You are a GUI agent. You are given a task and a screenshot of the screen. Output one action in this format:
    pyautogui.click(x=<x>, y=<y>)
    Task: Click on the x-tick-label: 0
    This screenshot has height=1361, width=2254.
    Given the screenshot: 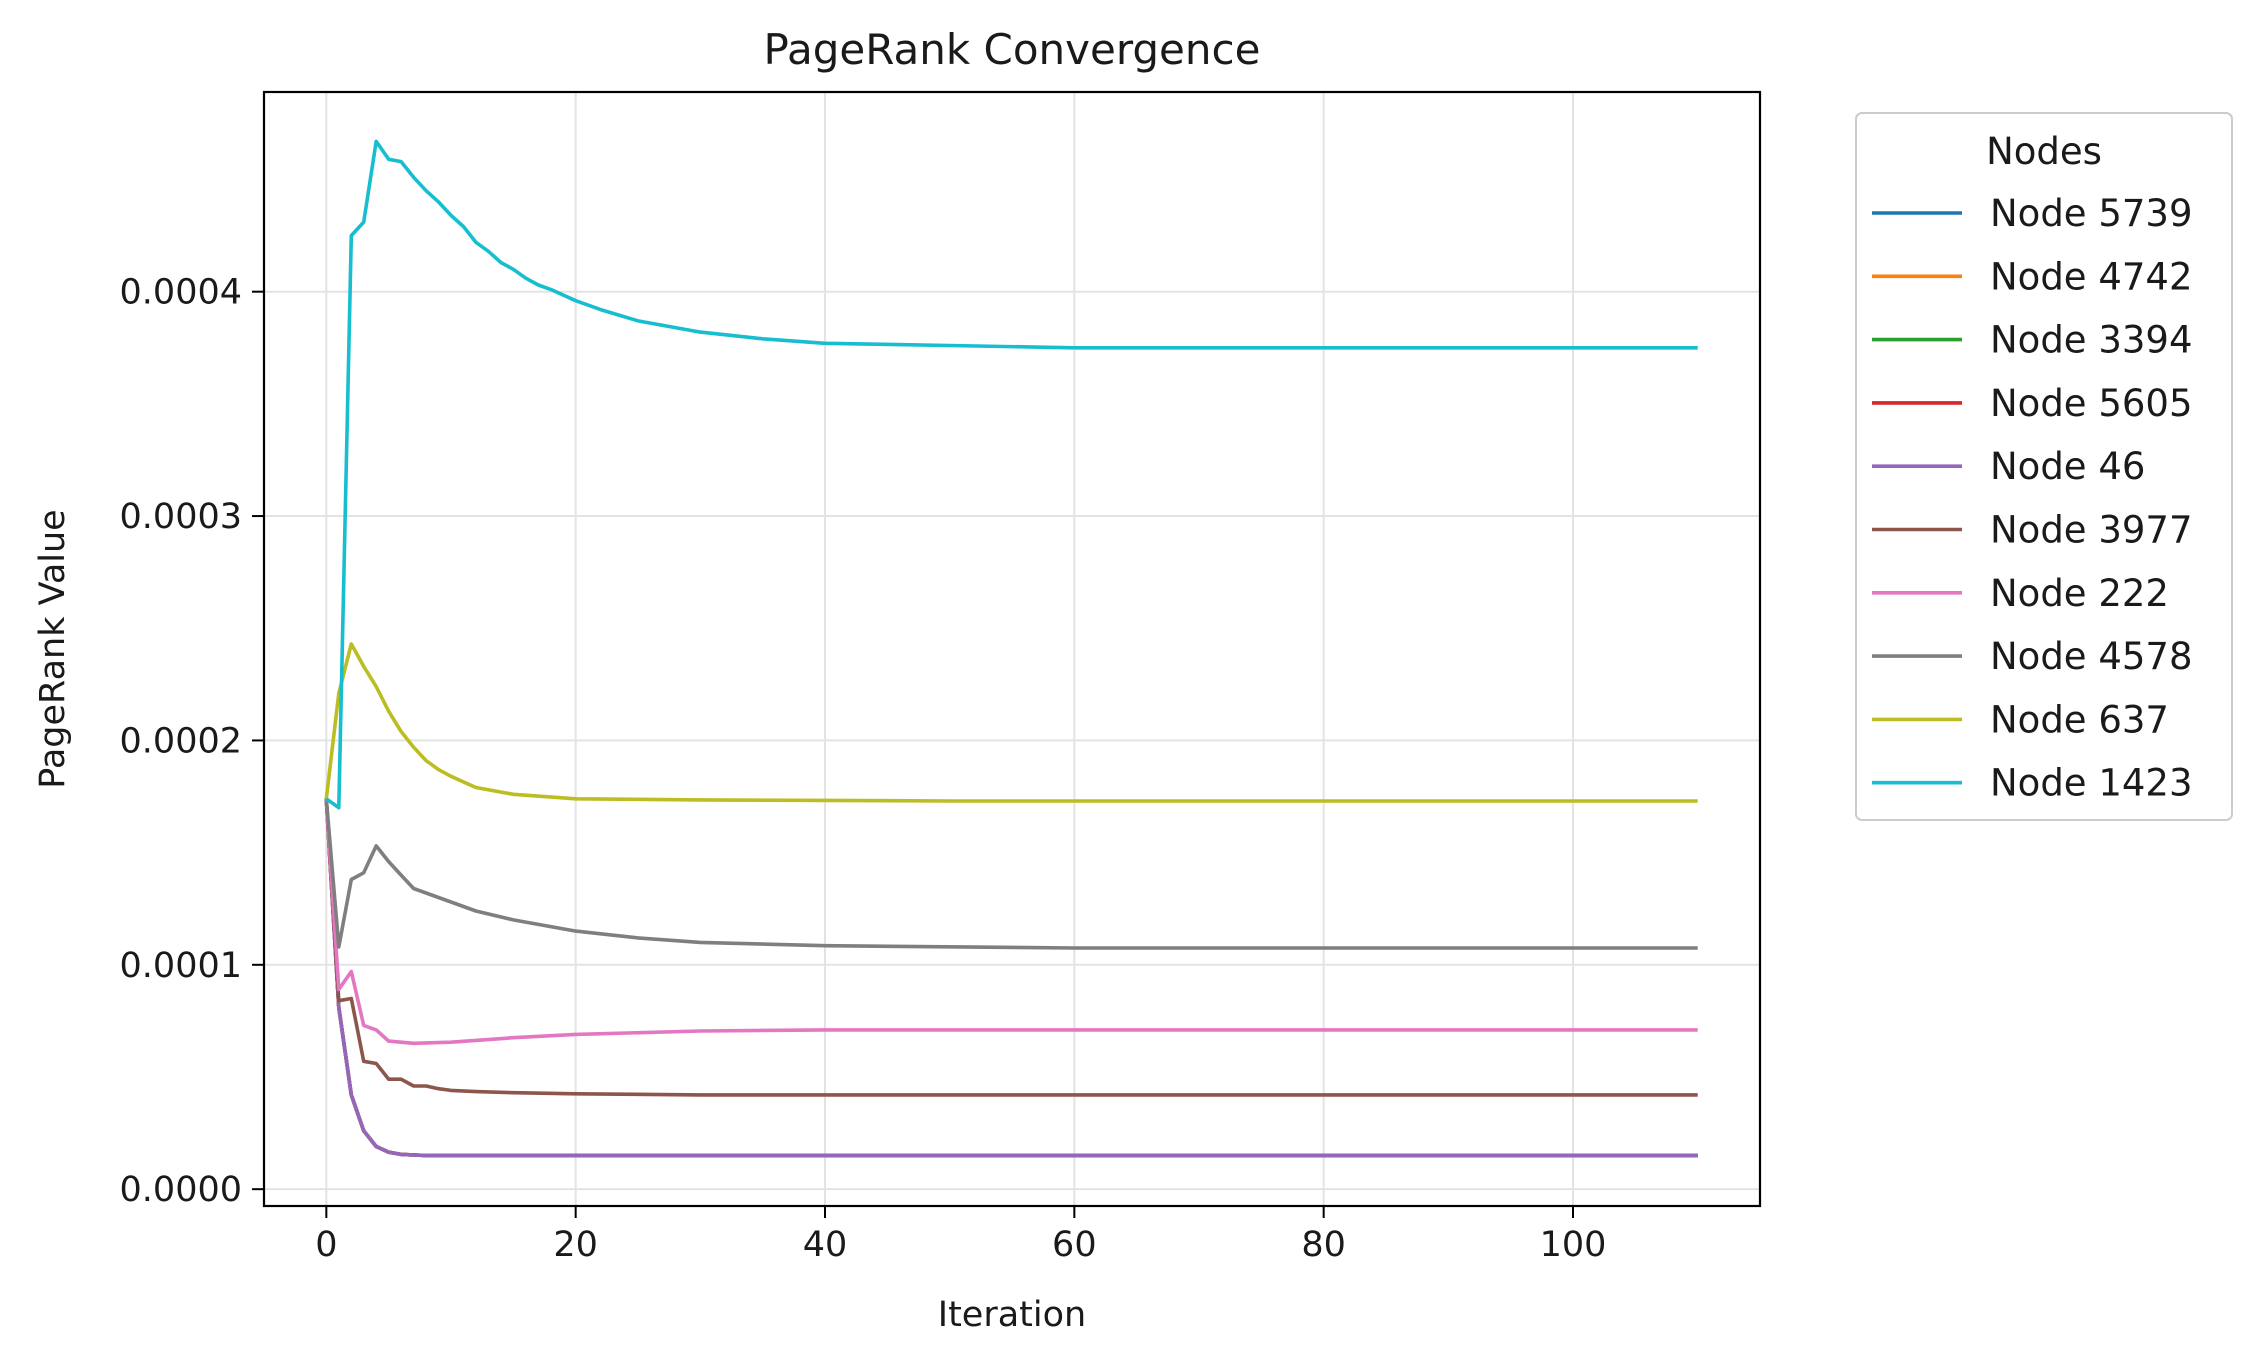 What is the action you would take?
    pyautogui.click(x=326, y=1245)
    